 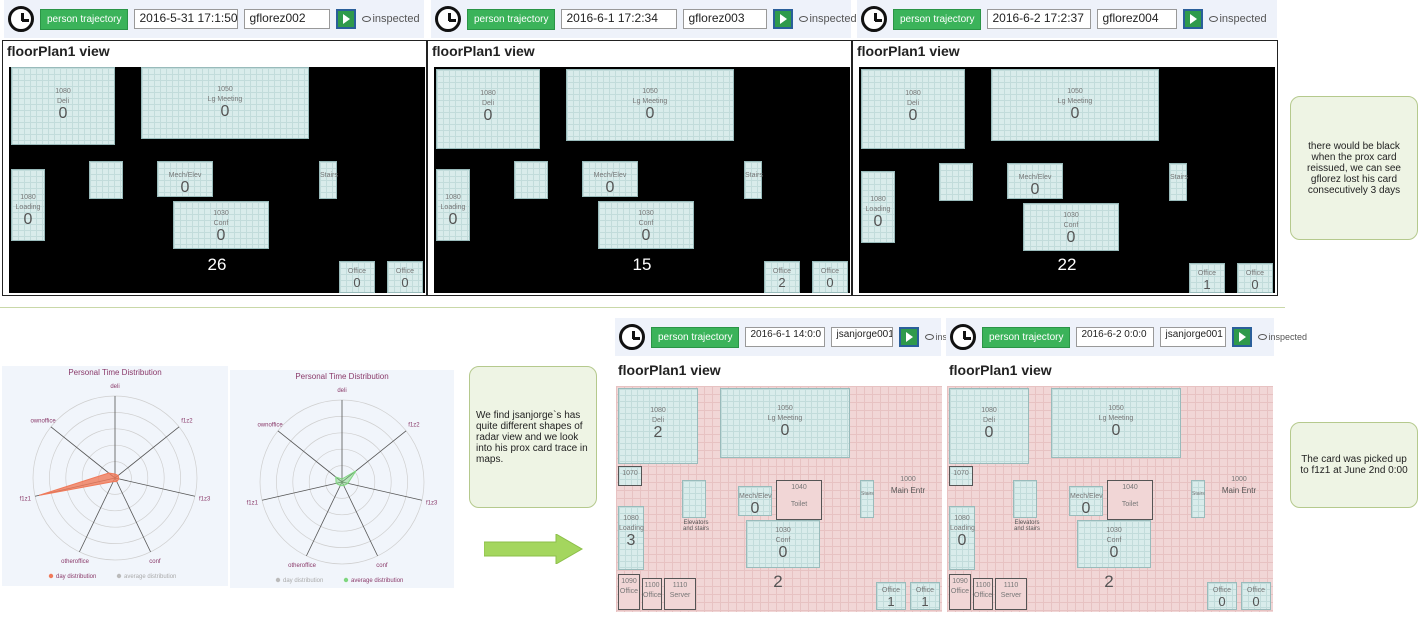 I want to click on room-office-1100: 1100 Office, so click(x=983, y=594).